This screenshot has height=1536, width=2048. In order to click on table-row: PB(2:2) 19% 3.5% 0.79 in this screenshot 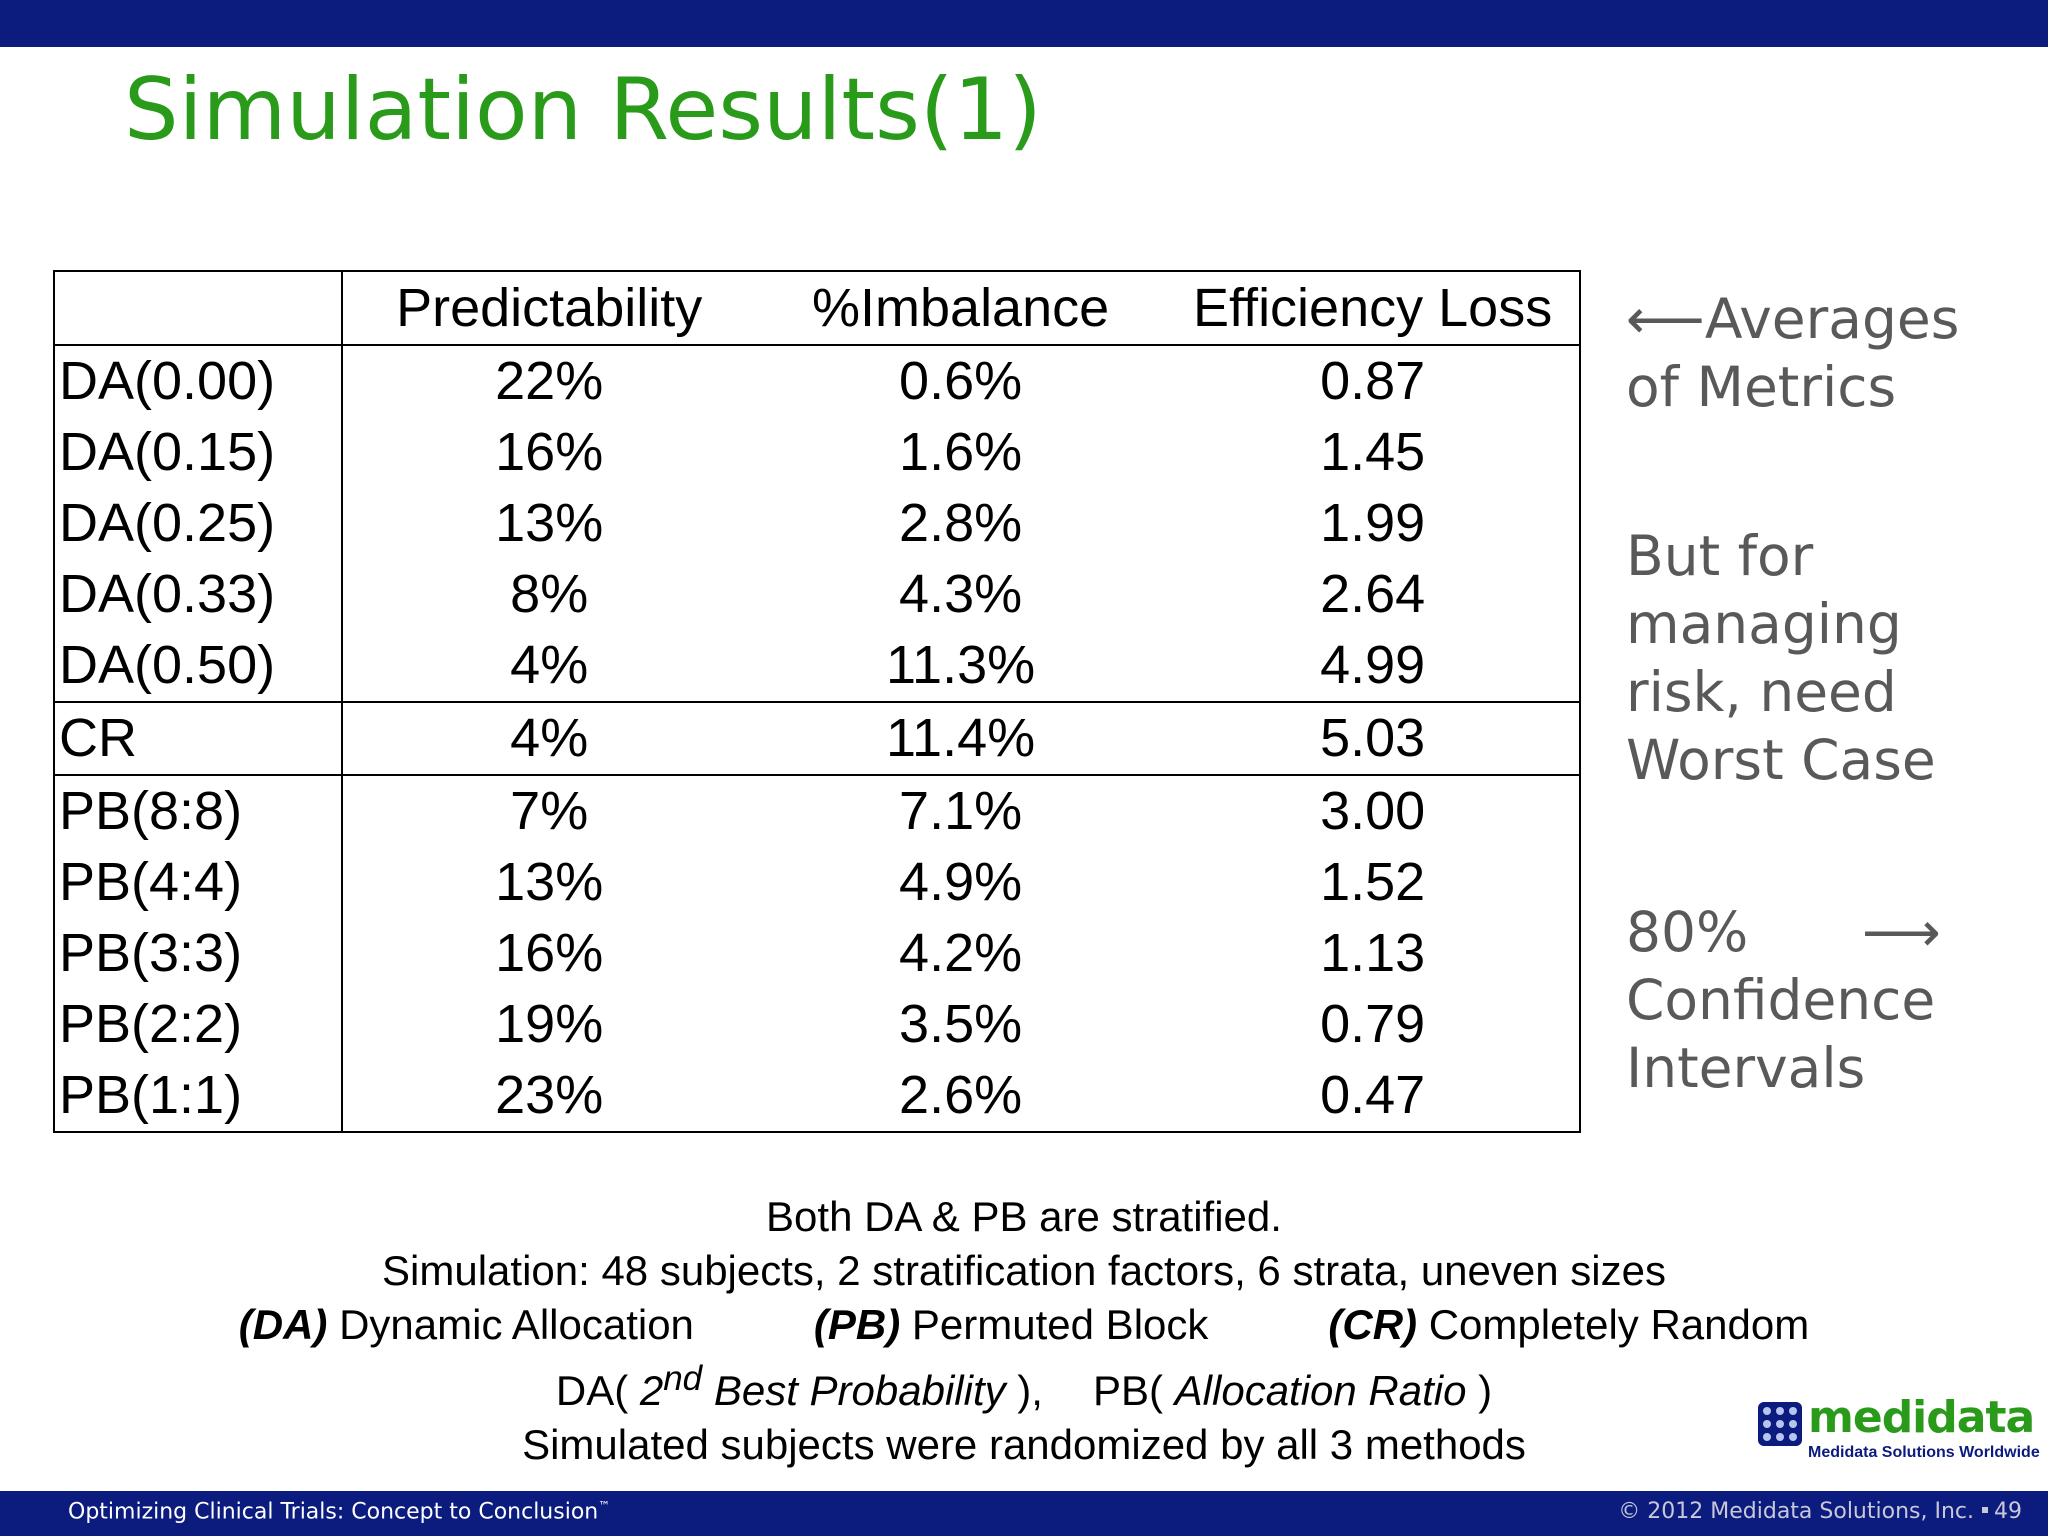, I will do `click(817, 1024)`.